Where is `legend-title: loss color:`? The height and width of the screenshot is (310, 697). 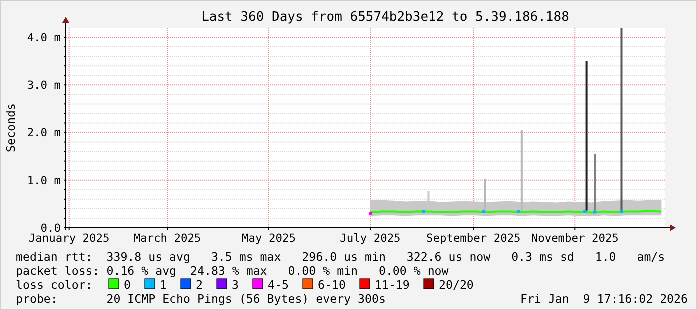
legend-title: loss color: is located at coordinates (54, 285).